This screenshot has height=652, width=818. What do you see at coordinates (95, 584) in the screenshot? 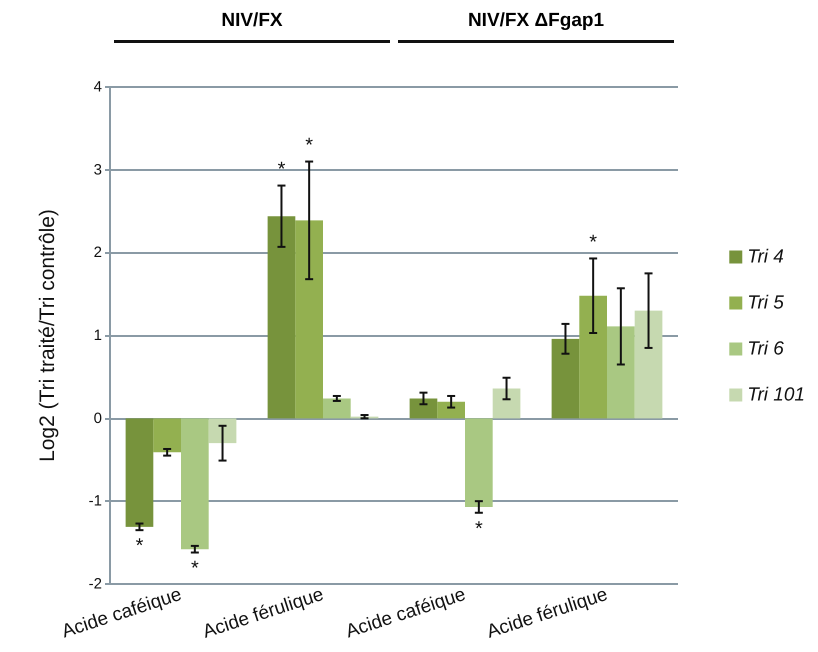
I see `y-tick-label: -2` at bounding box center [95, 584].